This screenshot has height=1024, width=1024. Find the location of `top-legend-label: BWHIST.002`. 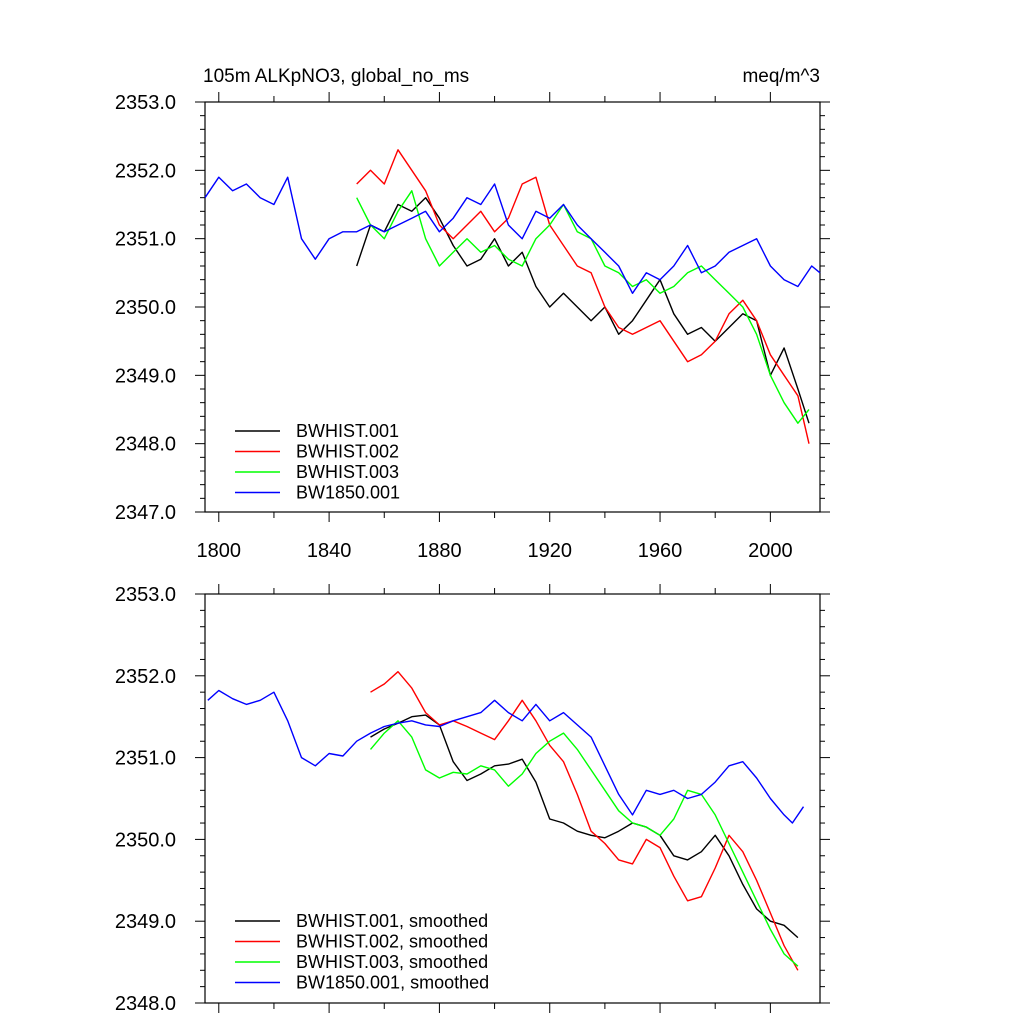

top-legend-label: BWHIST.002 is located at coordinates (347, 452).